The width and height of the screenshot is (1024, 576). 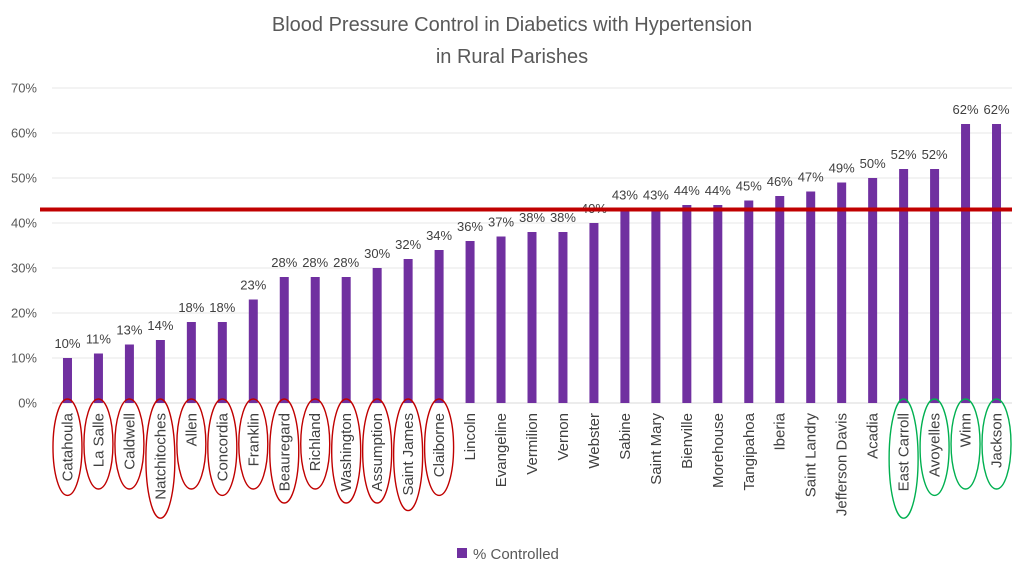 What do you see at coordinates (625, 436) in the screenshot?
I see `category-label: Sabine` at bounding box center [625, 436].